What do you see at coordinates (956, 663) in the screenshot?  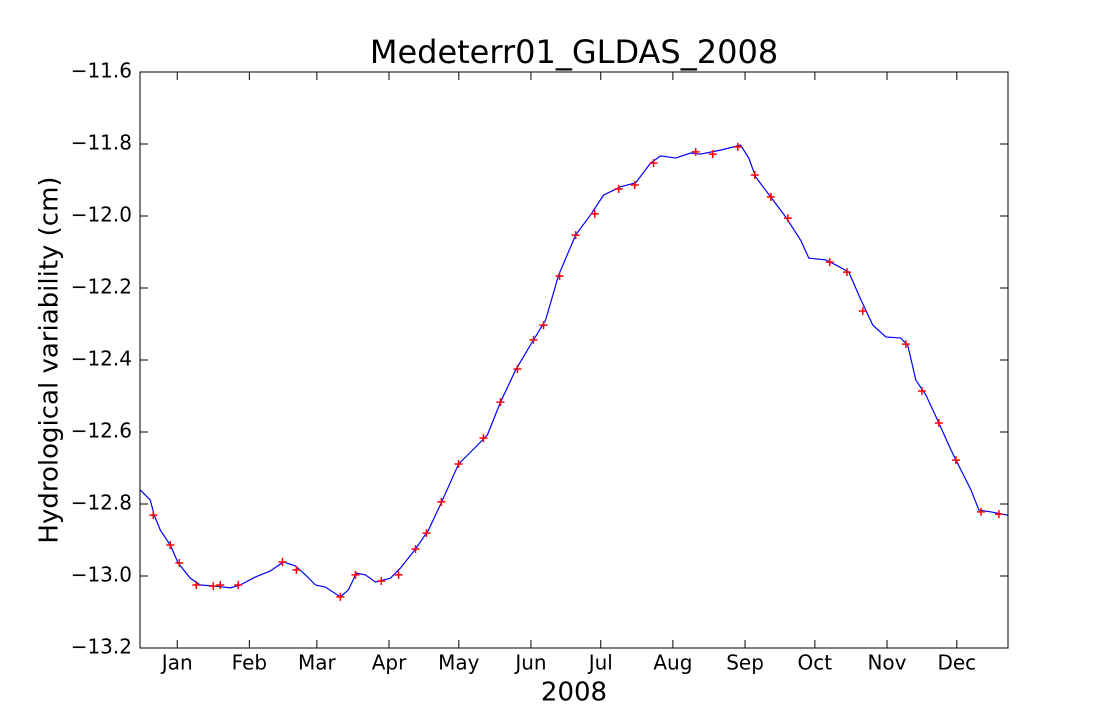 I see `x-tick-label: Dec` at bounding box center [956, 663].